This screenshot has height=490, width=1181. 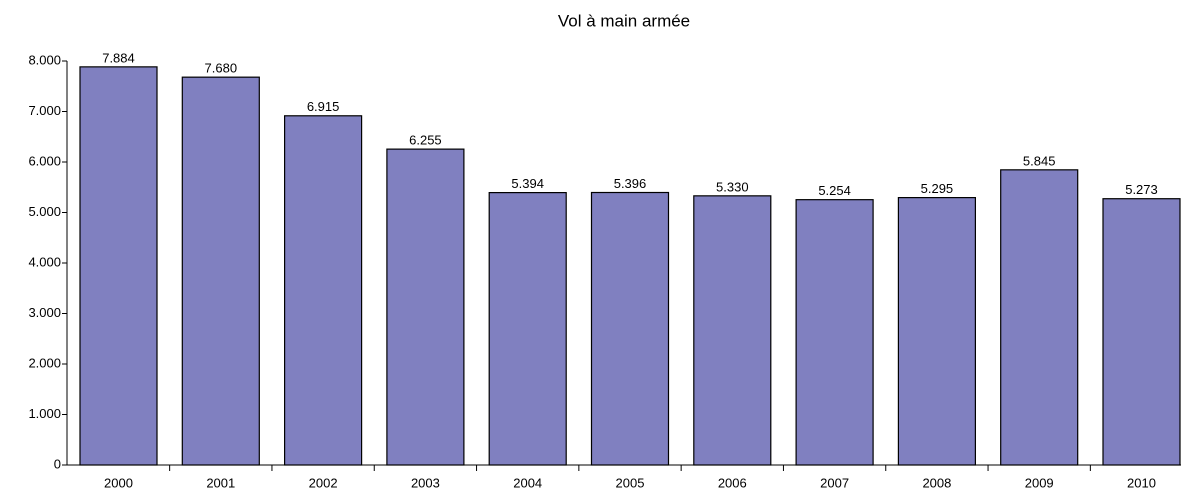 I want to click on value-label: 5.254, so click(x=834, y=190).